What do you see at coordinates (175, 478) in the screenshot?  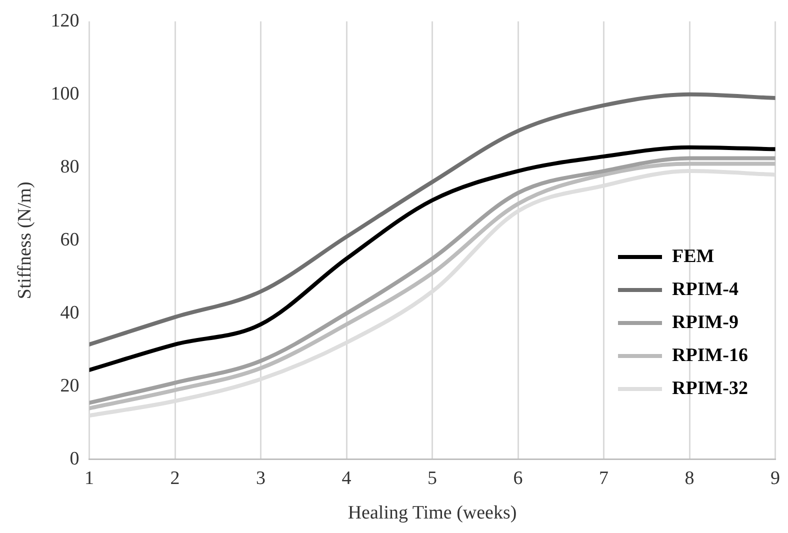 I see `x-tick-label: 2` at bounding box center [175, 478].